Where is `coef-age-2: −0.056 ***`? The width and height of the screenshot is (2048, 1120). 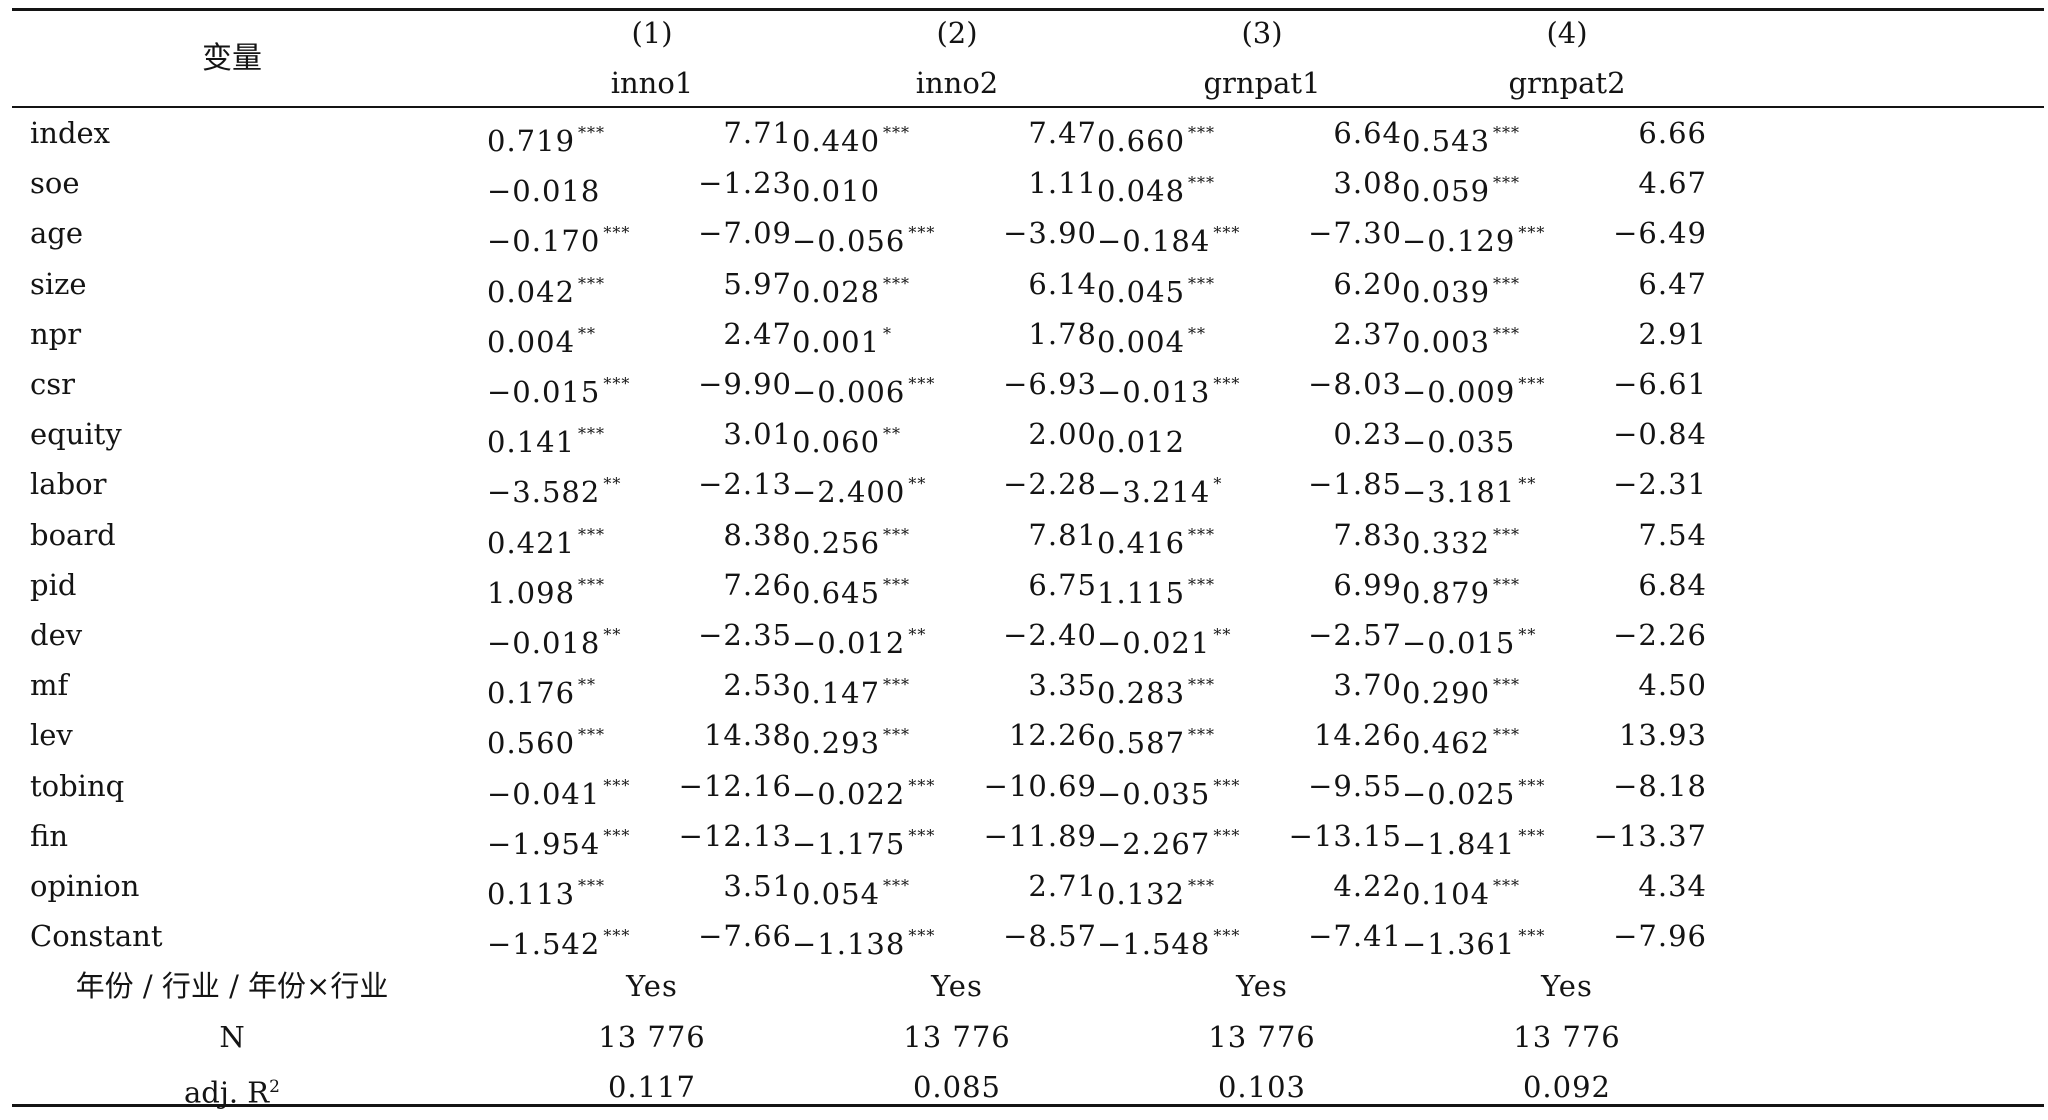 coef-age-2: −0.056 *** is located at coordinates (863, 233).